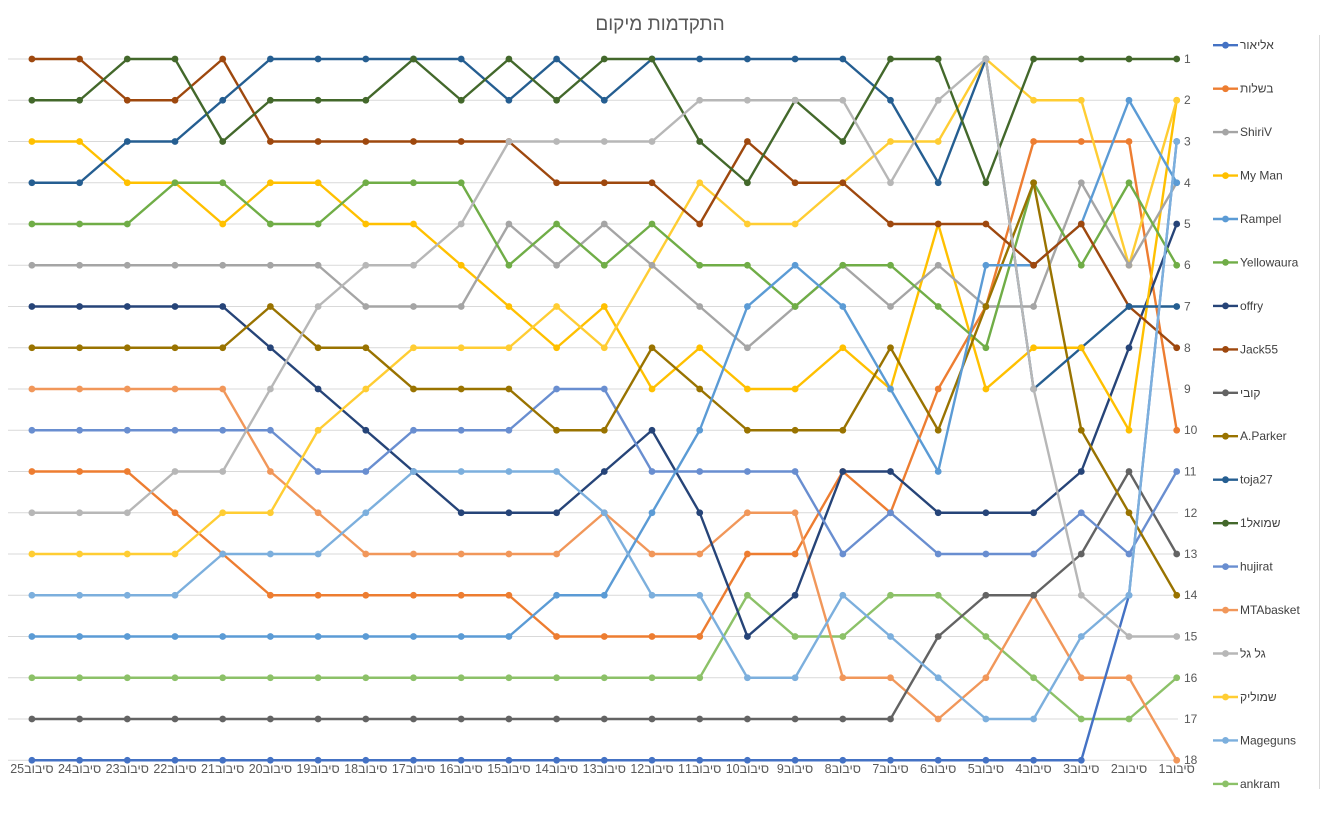 This screenshot has height=816, width=1323. I want to click on svg-text: סיבוב24, so click(79, 769).